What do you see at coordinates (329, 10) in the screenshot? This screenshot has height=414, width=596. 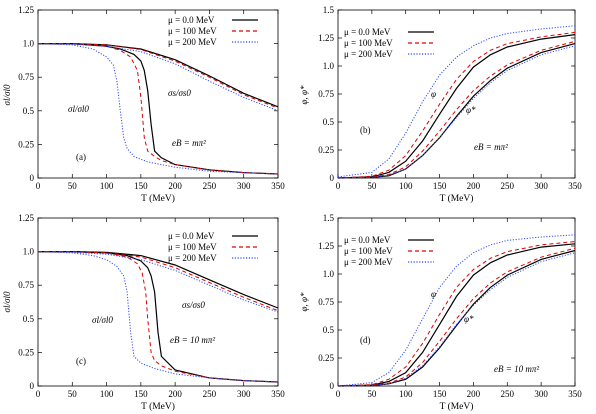 I see `y-tick-label: 1.5` at bounding box center [329, 10].